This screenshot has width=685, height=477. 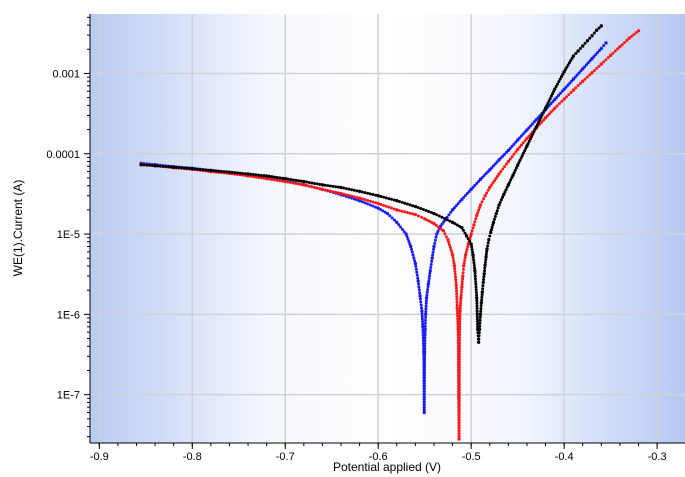 I want to click on x-tick-label: -0.7, so click(x=285, y=457).